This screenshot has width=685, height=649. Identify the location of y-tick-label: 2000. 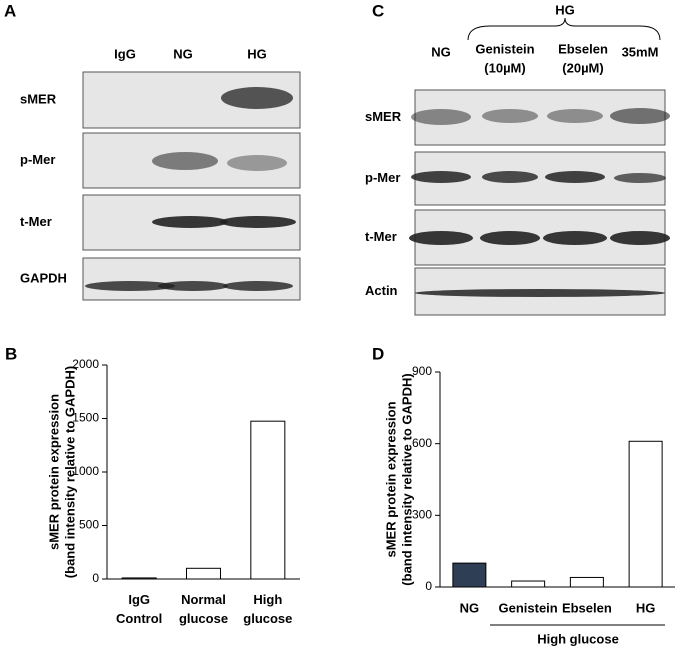
(85, 364).